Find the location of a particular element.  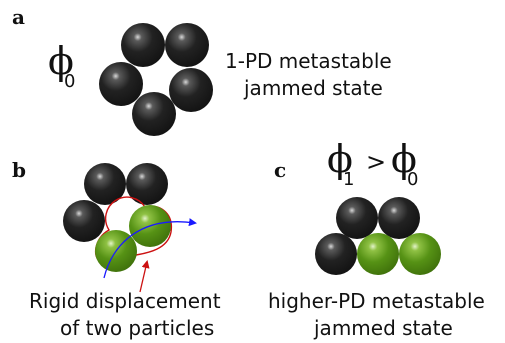

panel-c-letter: c is located at coordinates (280, 170).